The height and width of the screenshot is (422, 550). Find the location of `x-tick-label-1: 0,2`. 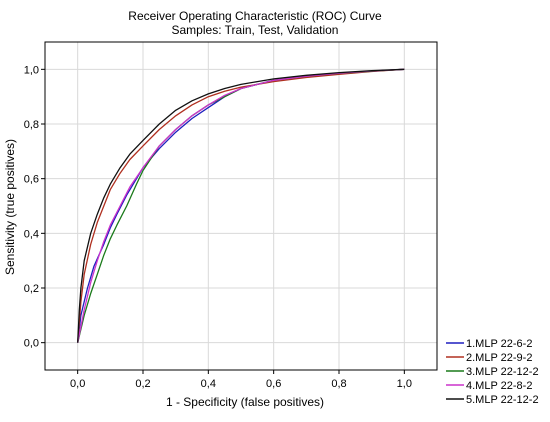

x-tick-label-1: 0,2 is located at coordinates (142, 384).